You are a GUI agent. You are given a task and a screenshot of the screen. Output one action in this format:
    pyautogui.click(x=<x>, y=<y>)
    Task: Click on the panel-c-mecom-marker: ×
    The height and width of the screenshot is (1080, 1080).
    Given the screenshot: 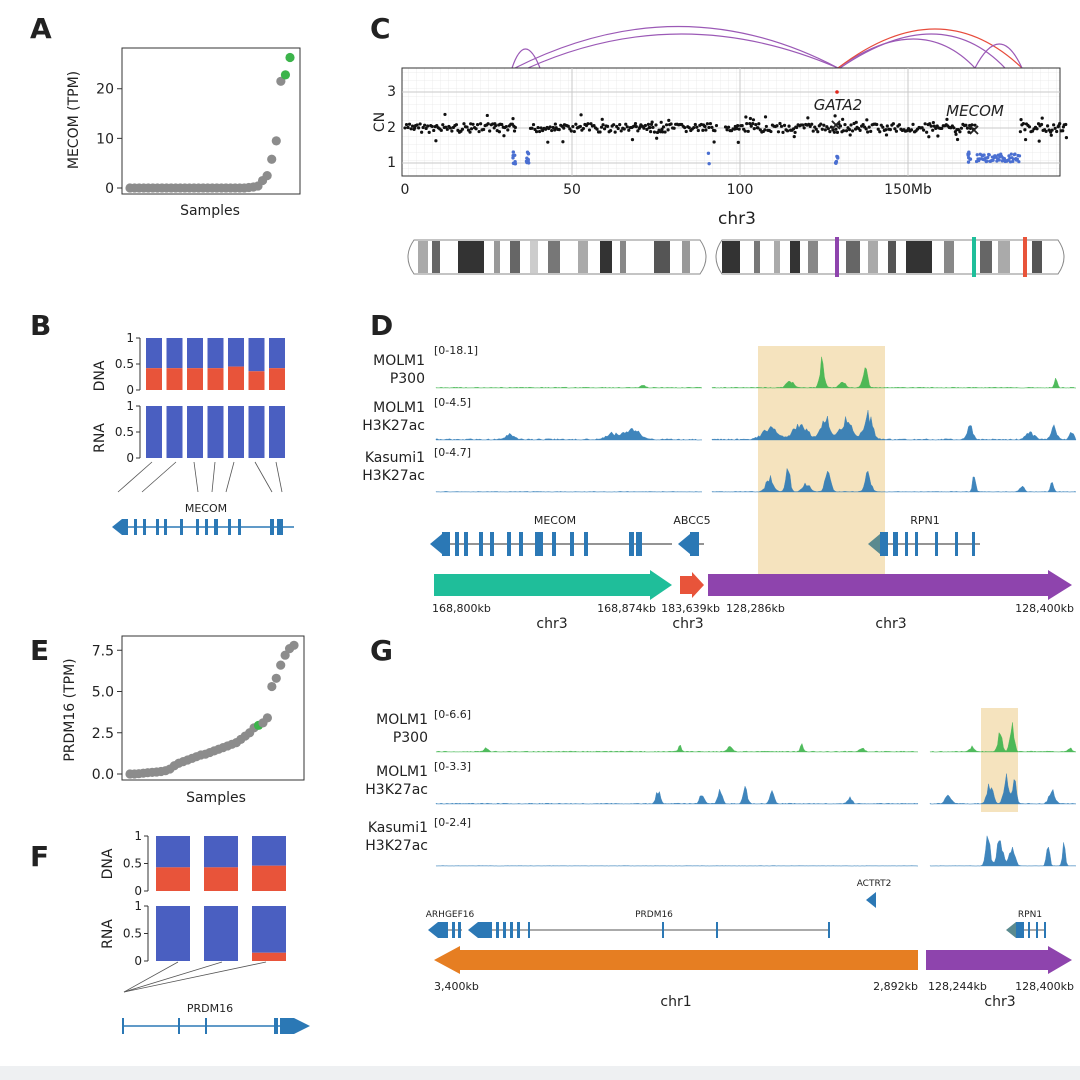 What is the action you would take?
    pyautogui.click(x=973, y=129)
    